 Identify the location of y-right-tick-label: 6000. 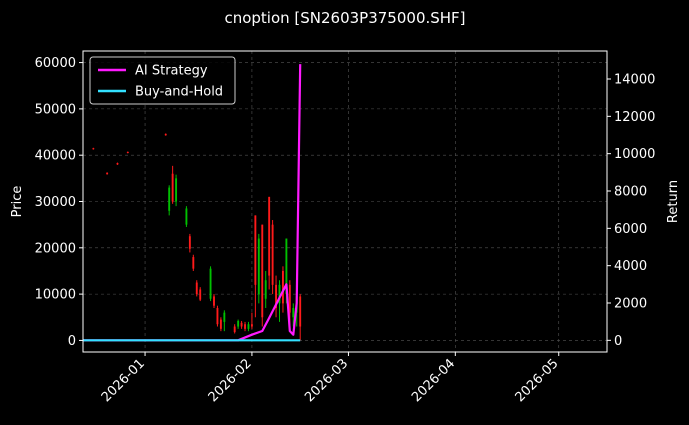
(630, 229).